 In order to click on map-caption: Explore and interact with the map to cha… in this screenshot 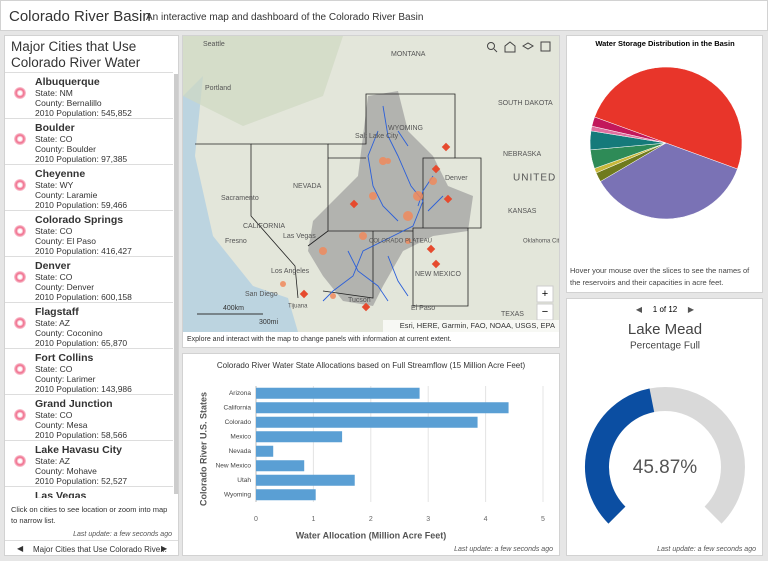, I will do `click(319, 339)`.